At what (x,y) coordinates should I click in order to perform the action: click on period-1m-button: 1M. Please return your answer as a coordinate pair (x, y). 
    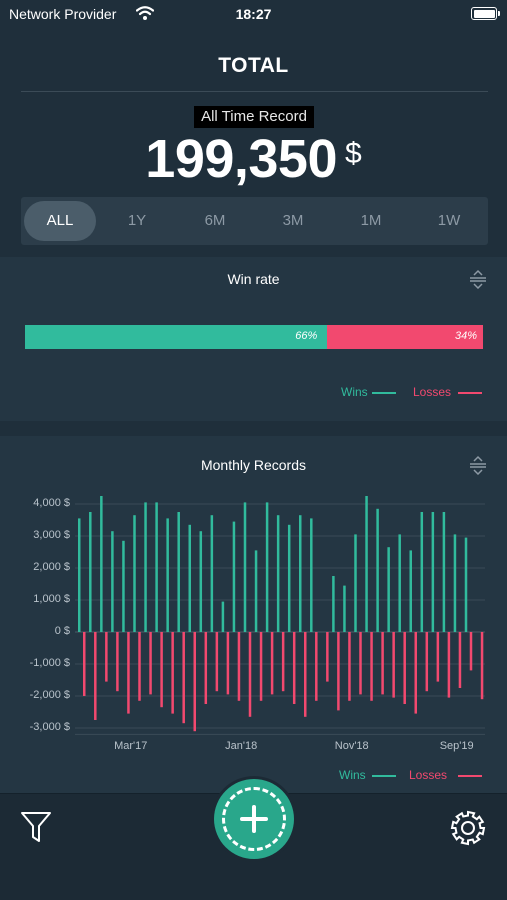
    Looking at the image, I should click on (371, 220).